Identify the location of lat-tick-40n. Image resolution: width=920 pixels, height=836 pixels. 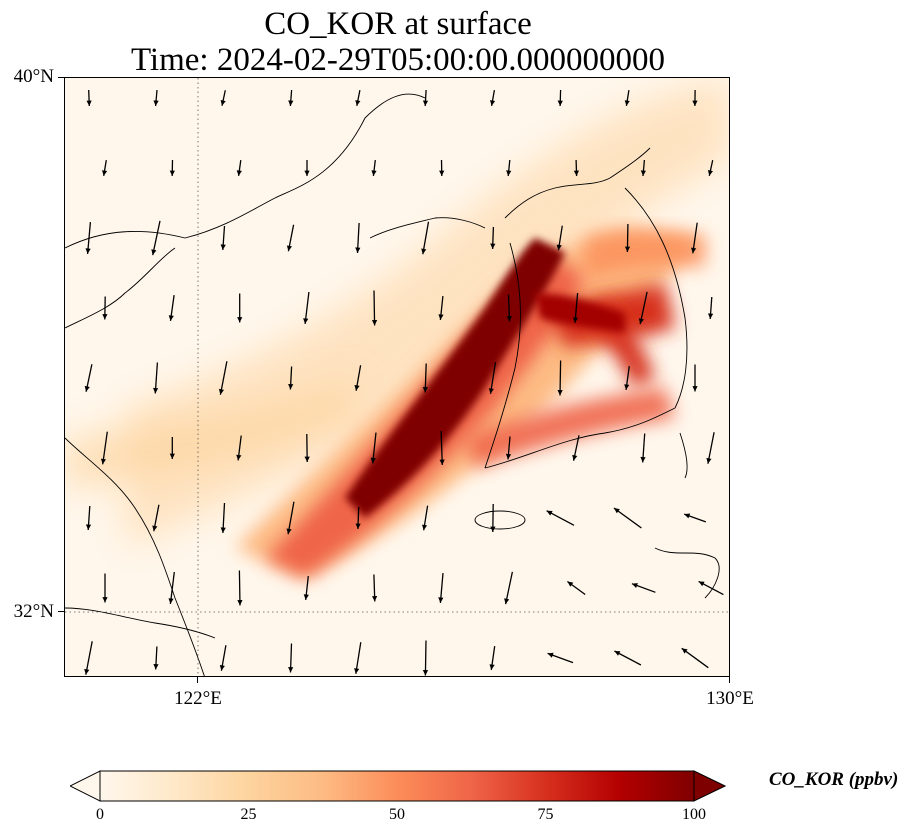
(61, 77).